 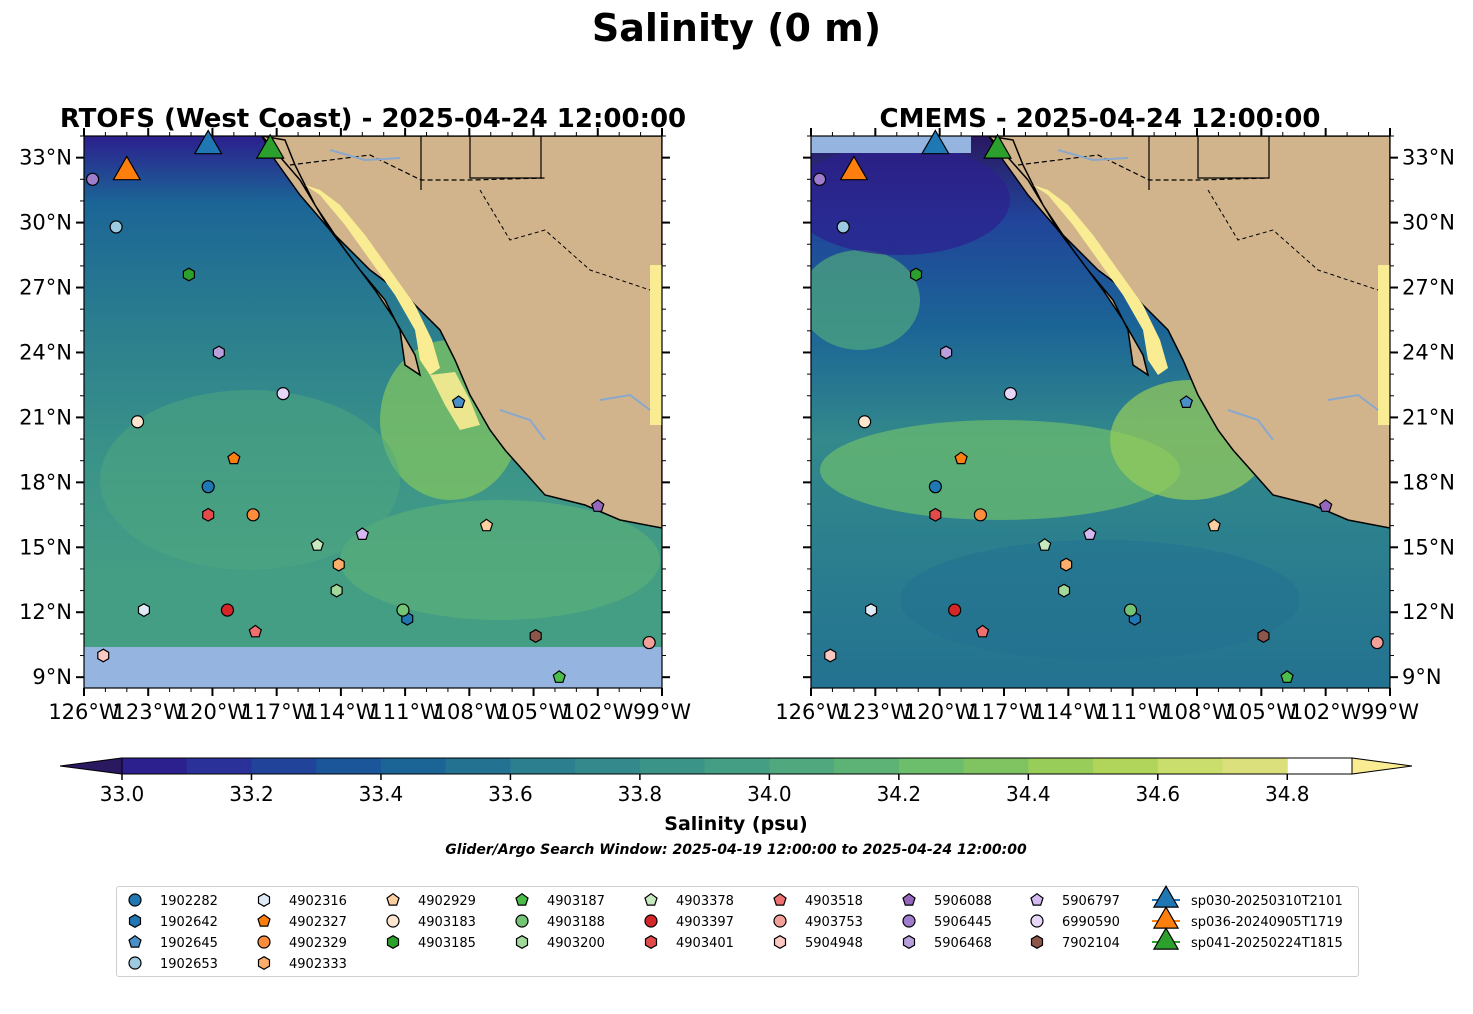 What do you see at coordinates (963, 943) in the screenshot?
I see `legend-label: 5906468` at bounding box center [963, 943].